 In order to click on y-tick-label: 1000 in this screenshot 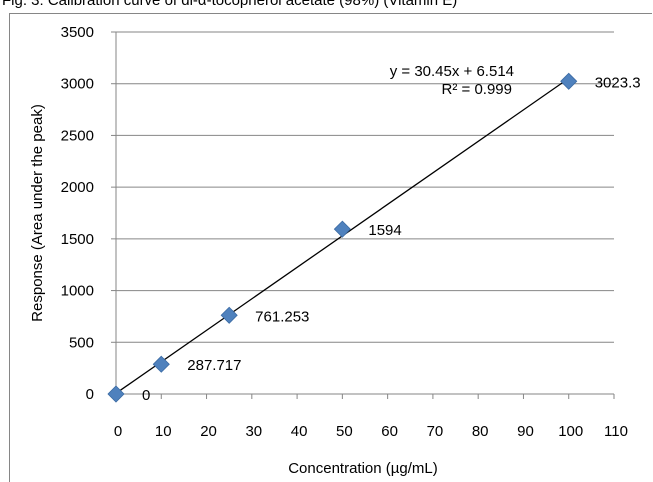, I will do `click(77, 291)`.